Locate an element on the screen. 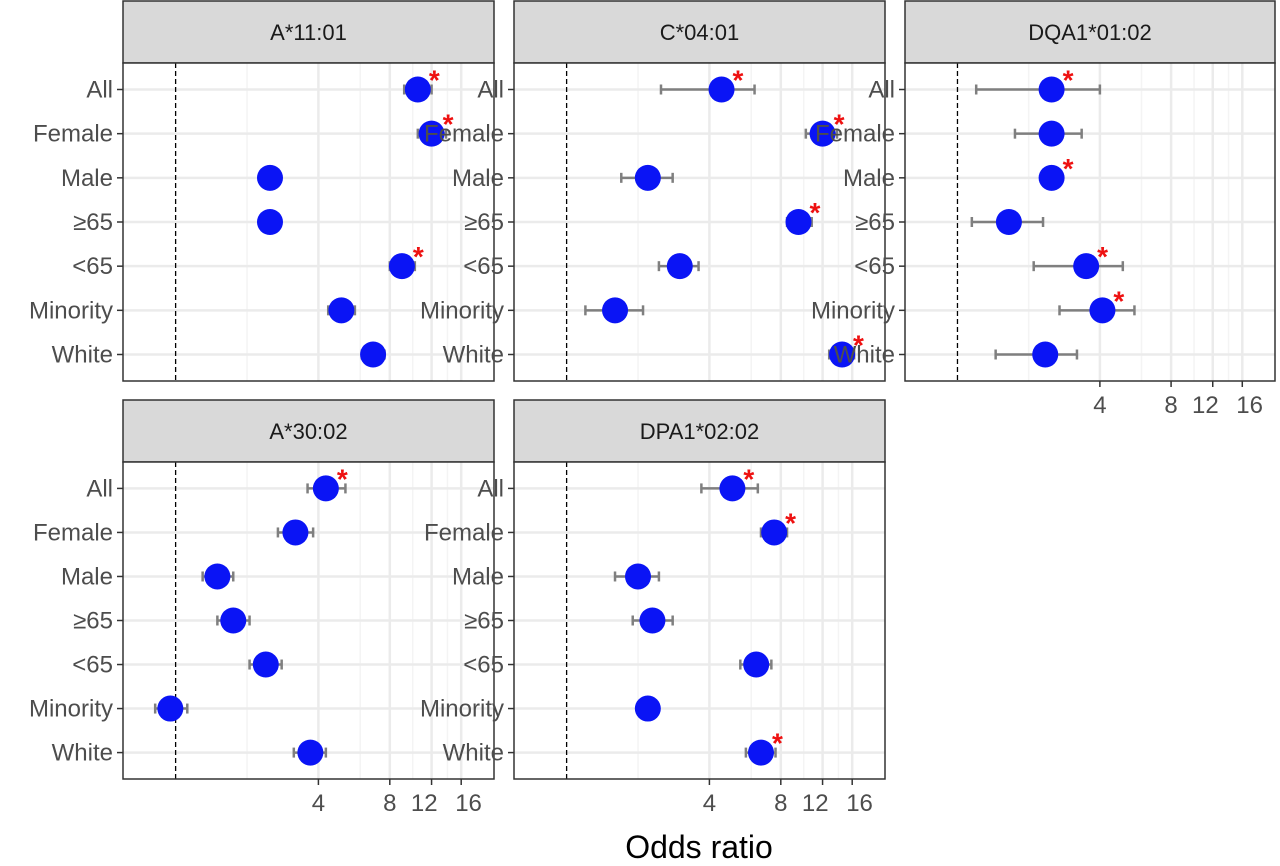  data-point-male: * is located at coordinates (1056, 172).